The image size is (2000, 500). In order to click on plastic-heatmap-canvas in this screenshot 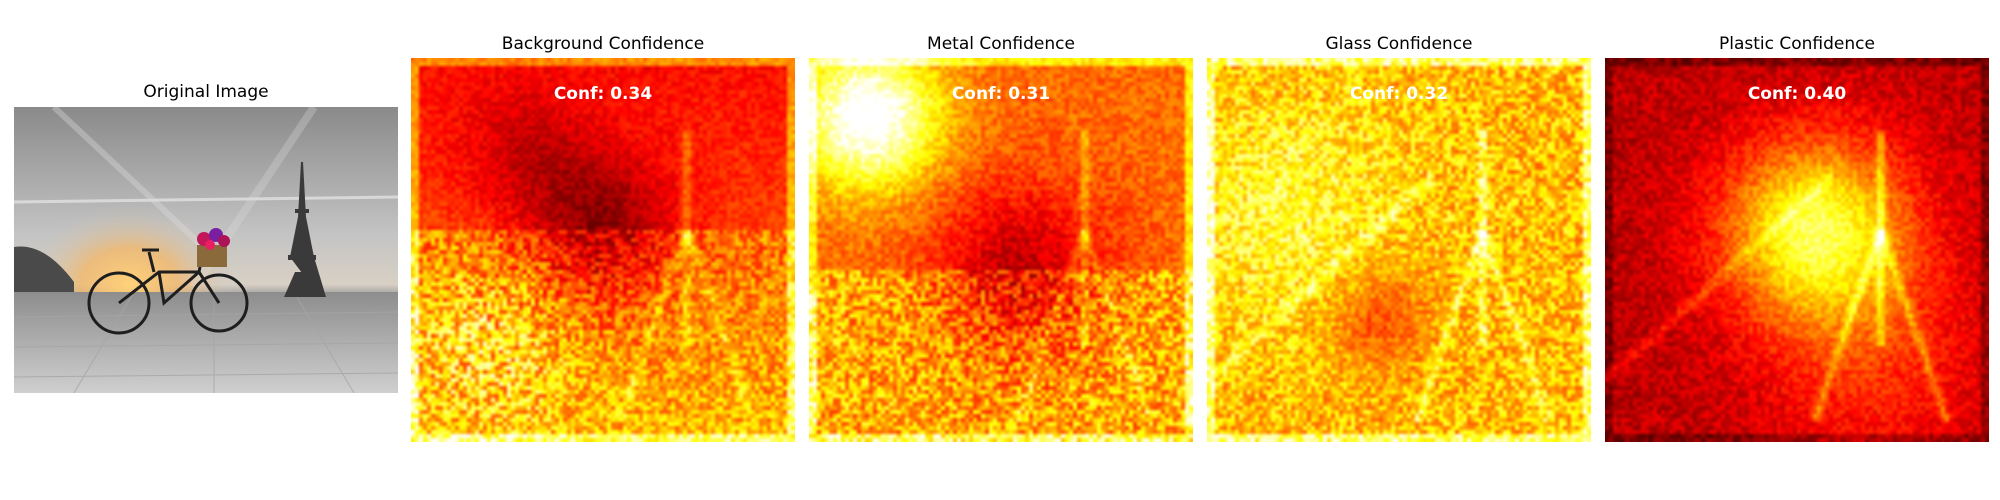, I will do `click(1797, 250)`.